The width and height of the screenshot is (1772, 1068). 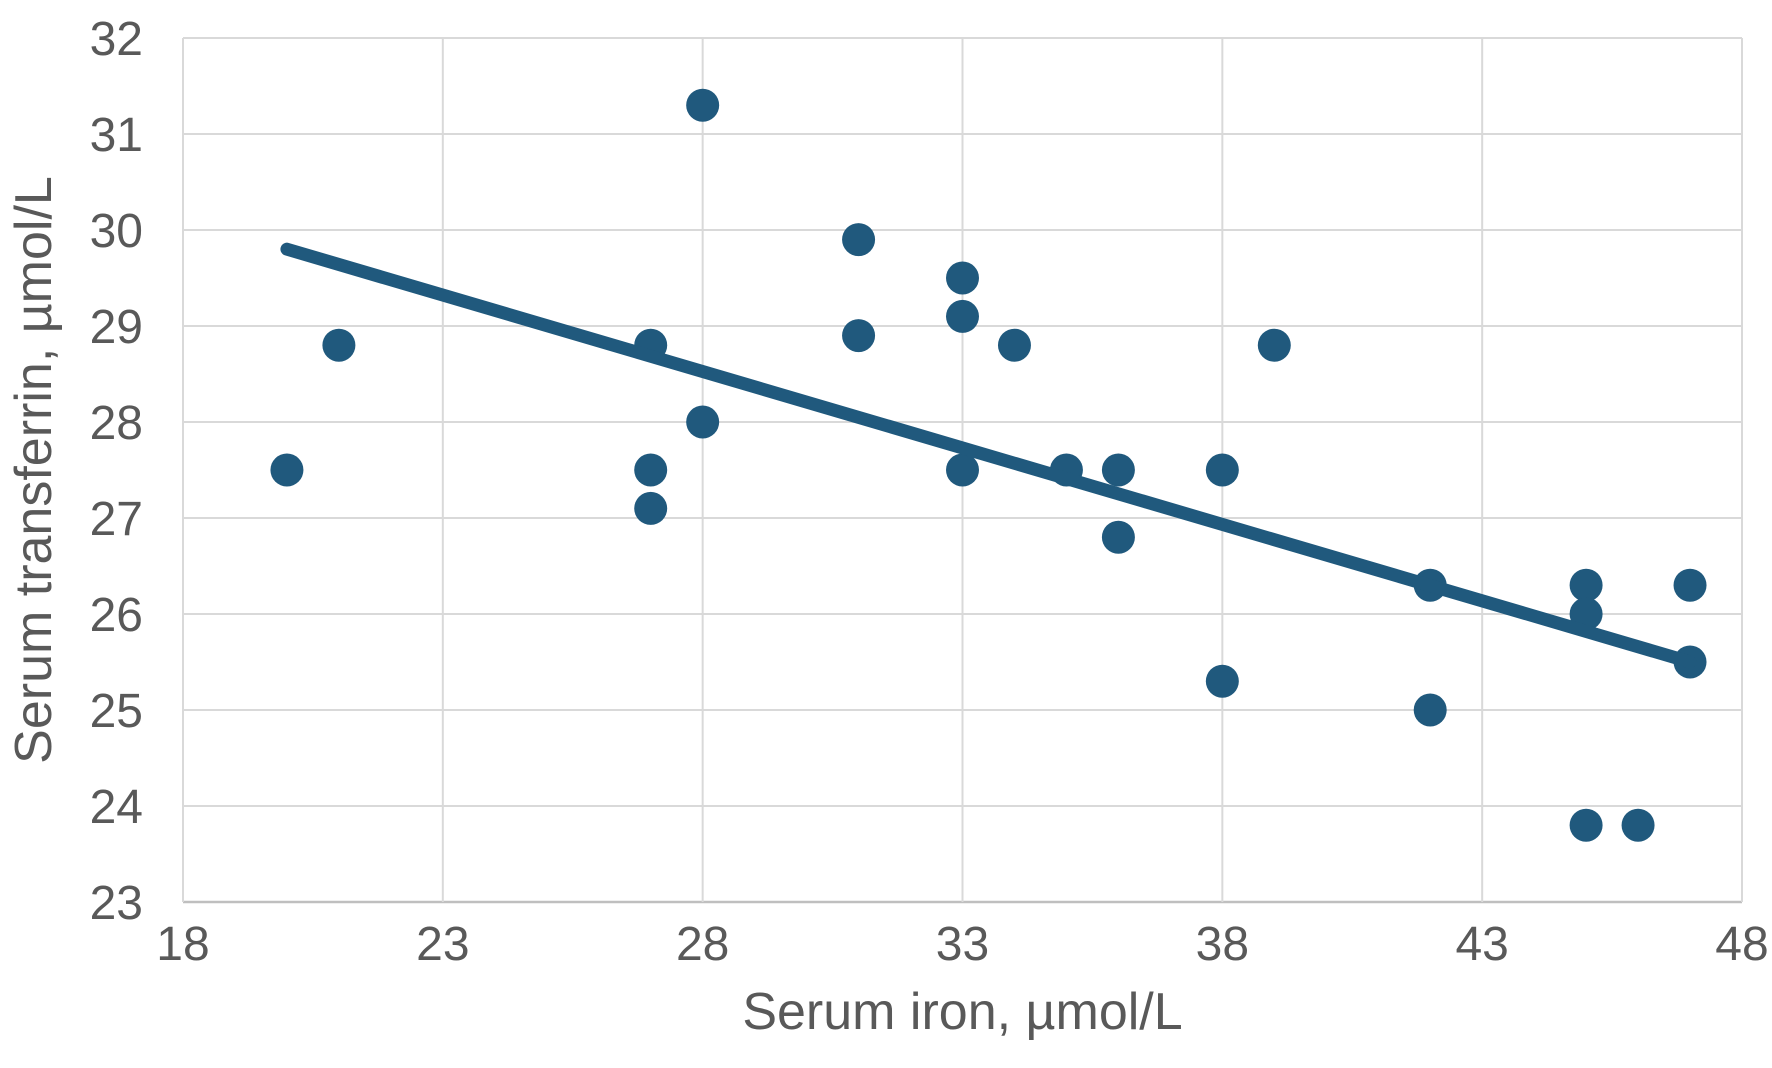 I want to click on y-tick-label: 25, so click(x=116, y=711).